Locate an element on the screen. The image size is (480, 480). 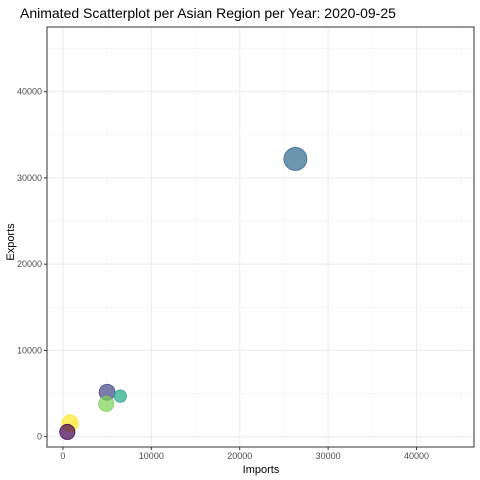
y-axis-ticks: 0 10000 20000 30000 40000 is located at coordinates (32, 264).